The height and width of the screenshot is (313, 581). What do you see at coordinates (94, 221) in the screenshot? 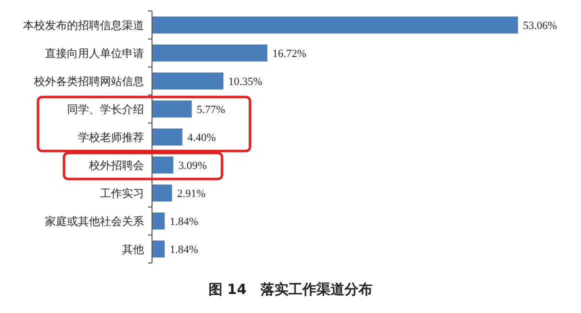
I see `y-tick-label: 家庭或其他社会关系` at bounding box center [94, 221].